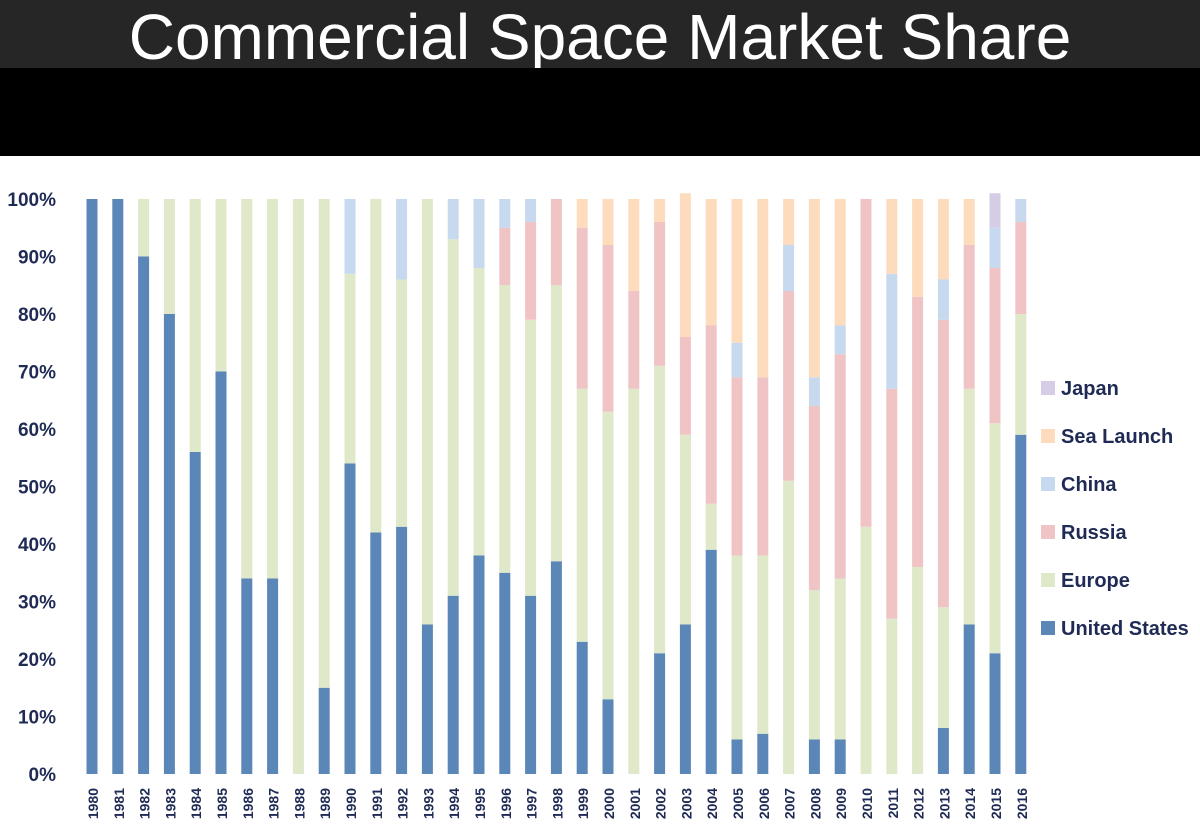 This screenshot has width=1200, height=835. What do you see at coordinates (634, 340) in the screenshot?
I see `bar-russia-2001` at bounding box center [634, 340].